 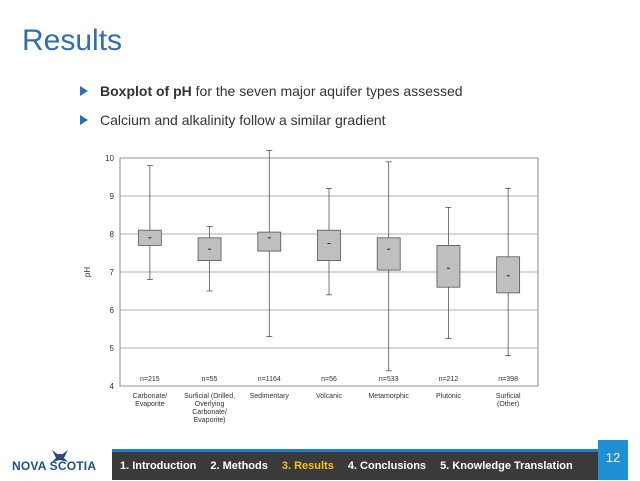 What do you see at coordinates (270, 396) in the screenshot?
I see `x-category-label: Sedimentary` at bounding box center [270, 396].